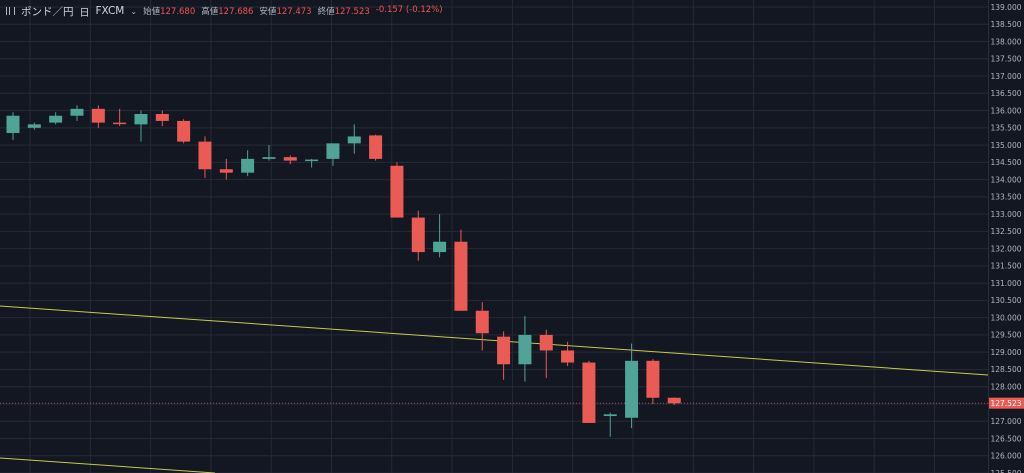  Describe the element at coordinates (1005, 300) in the screenshot. I see `y-tick-label: 130.500` at that location.